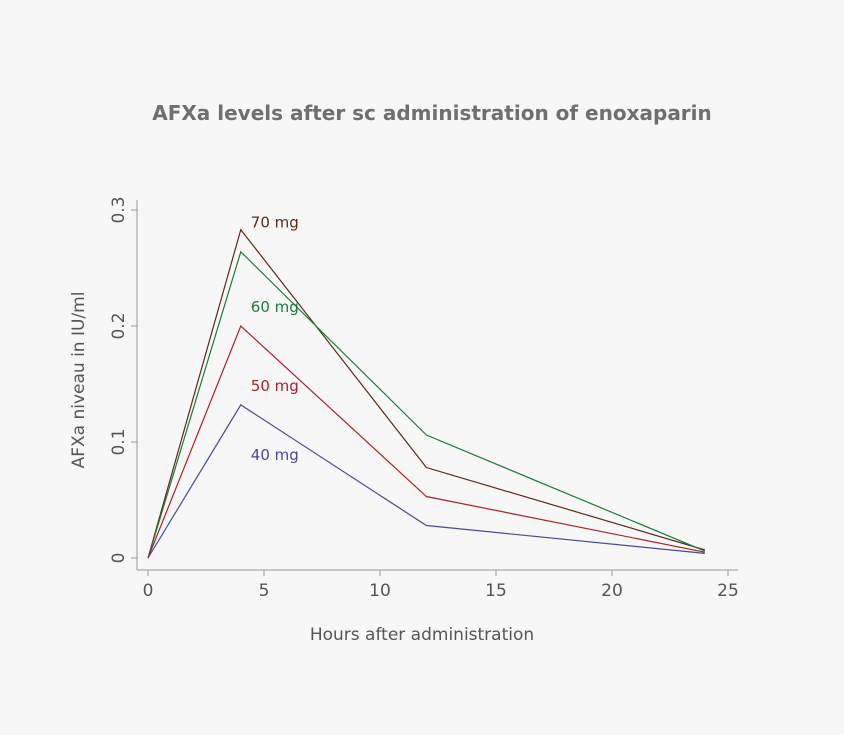 The image size is (844, 735). Describe the element at coordinates (426, 481) in the screenshot. I see `series-line-40mg` at that location.